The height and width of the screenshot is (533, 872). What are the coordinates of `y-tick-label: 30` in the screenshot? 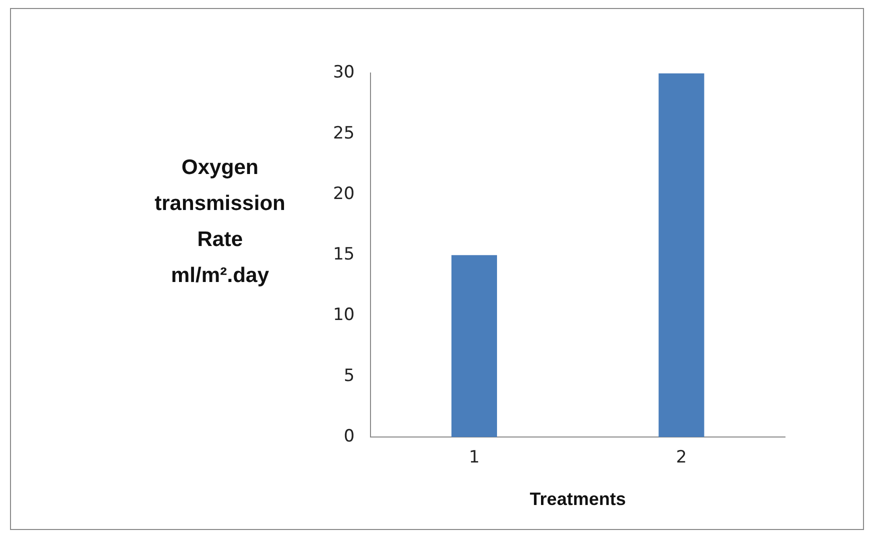 It's located at (343, 72).